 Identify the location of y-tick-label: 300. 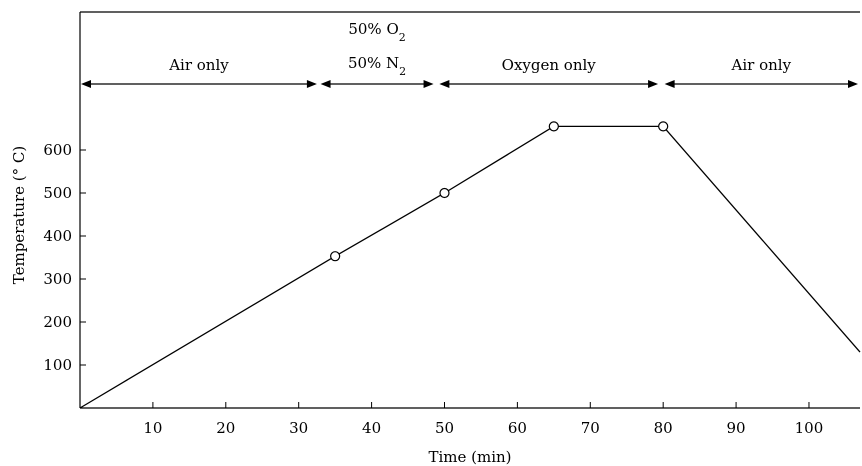
(57, 279).